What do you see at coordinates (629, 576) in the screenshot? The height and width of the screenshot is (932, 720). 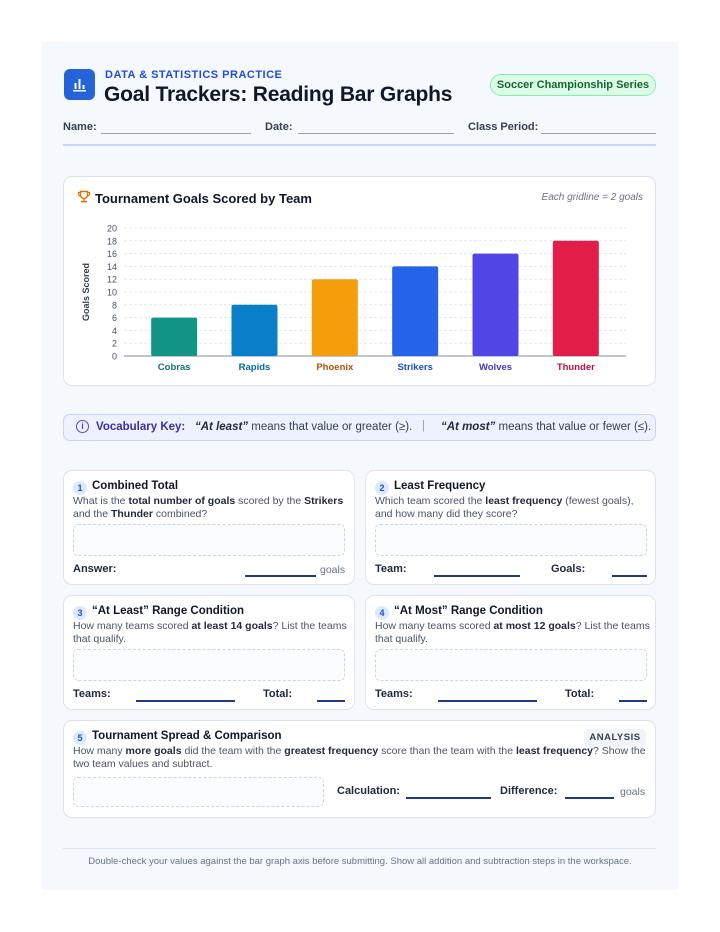 I see `goals-field` at bounding box center [629, 576].